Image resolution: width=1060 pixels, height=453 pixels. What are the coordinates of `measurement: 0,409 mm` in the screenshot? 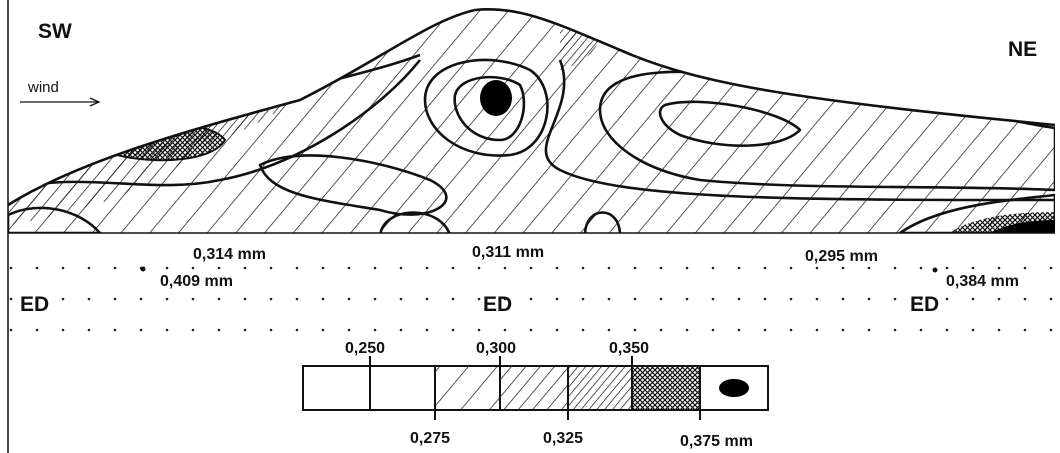 It's located at (196, 281).